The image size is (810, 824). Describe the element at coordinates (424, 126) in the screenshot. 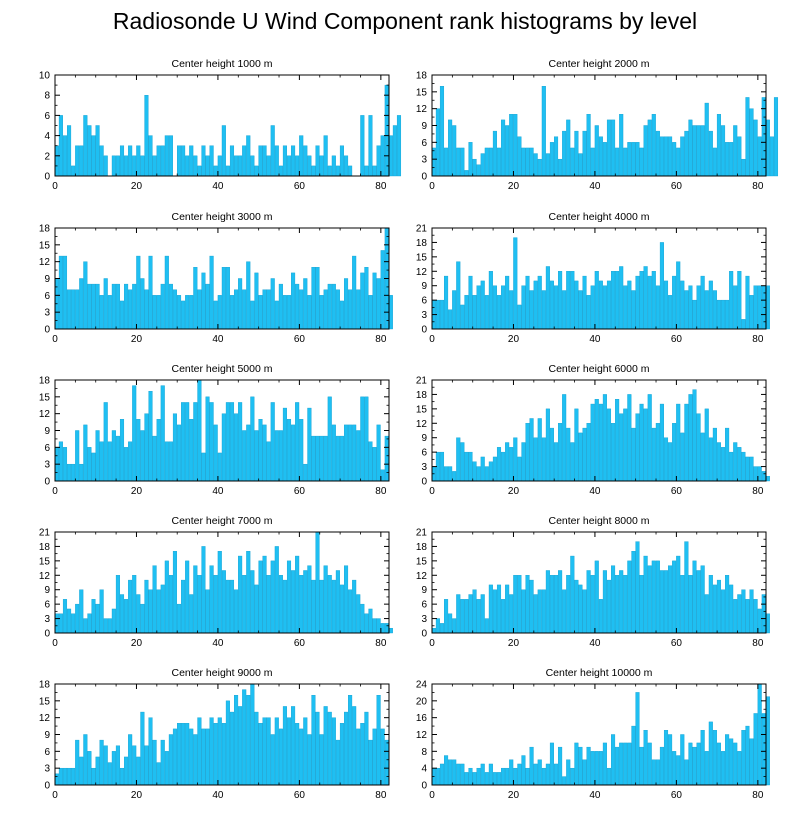

I see `y-tick-label: 9` at that location.